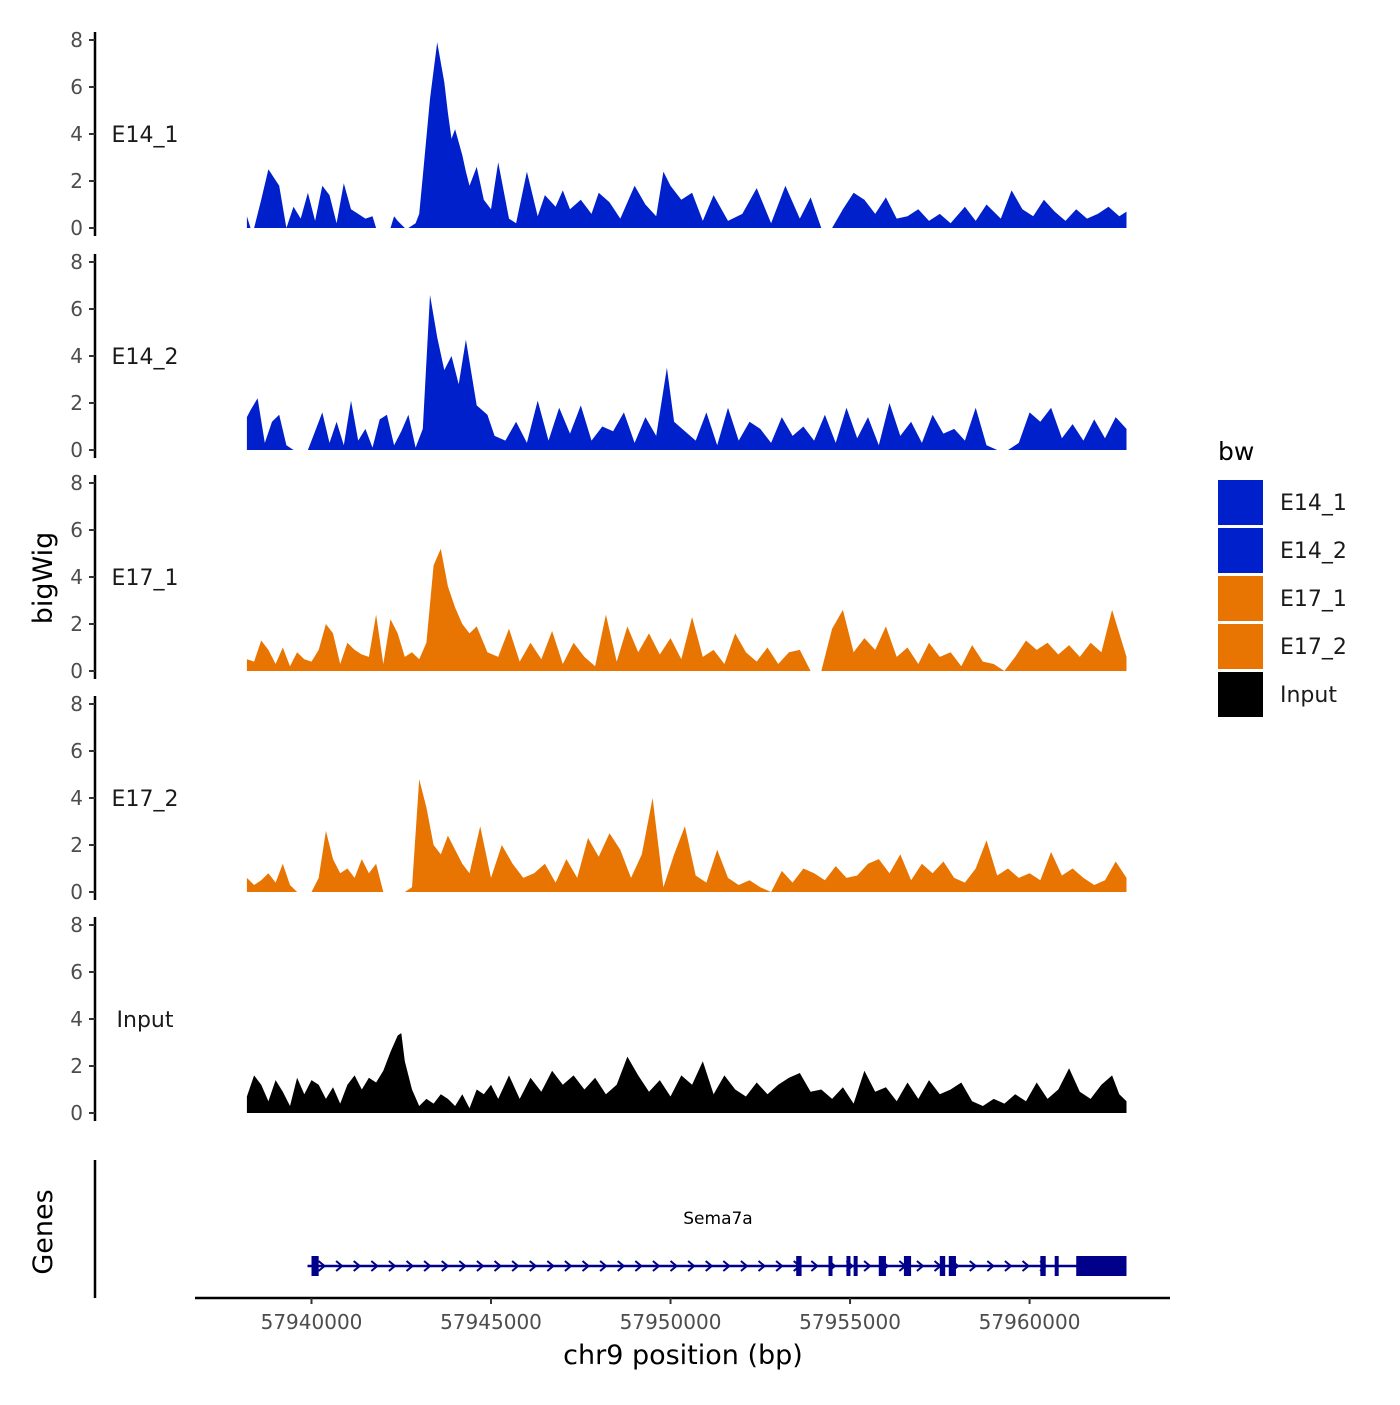 The height and width of the screenshot is (1405, 1400). Describe the element at coordinates (683, 1355) in the screenshot. I see `x-axis-title: chr9 position (bp)` at that location.